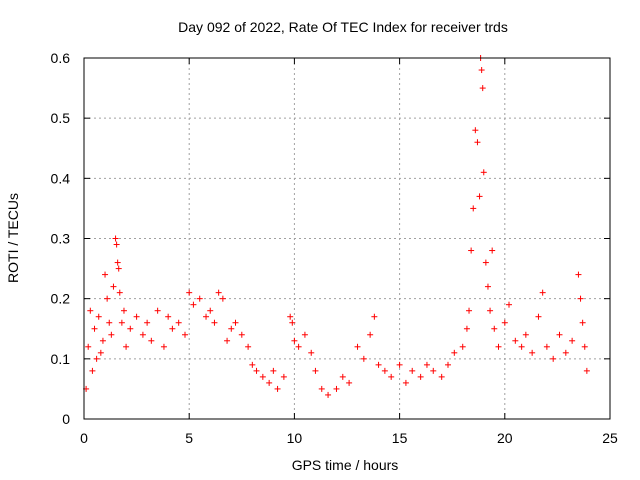  Describe the element at coordinates (189, 438) in the screenshot. I see `x-tick-label: 5` at that location.